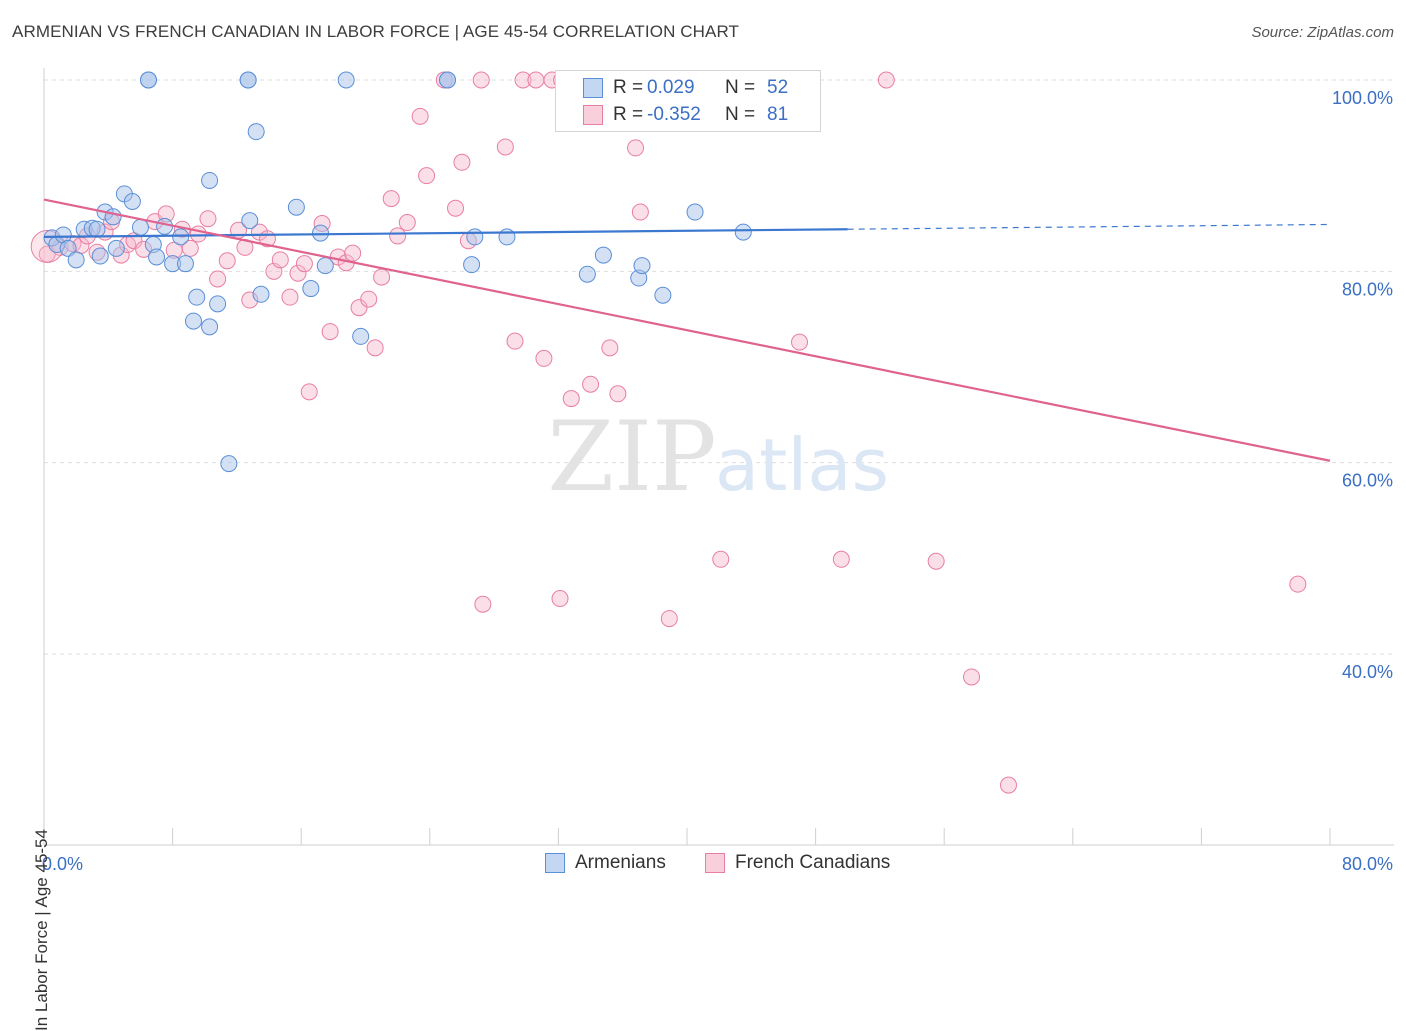 The height and width of the screenshot is (1031, 1406). I want to click on watermark-atlas: atlas, so click(802, 465).